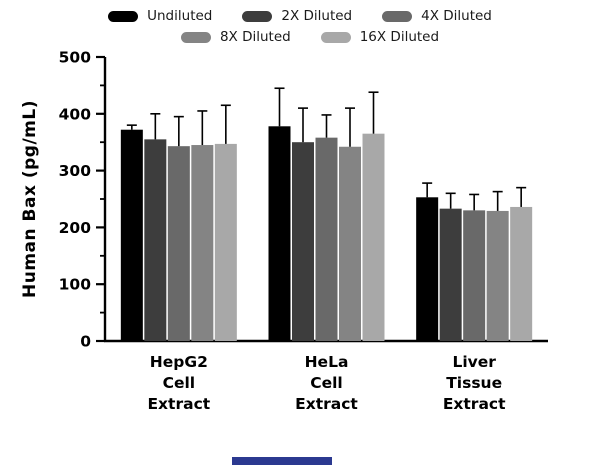 This screenshot has height=465, width=600. I want to click on legend-label: 16X Diluted, so click(399, 37).